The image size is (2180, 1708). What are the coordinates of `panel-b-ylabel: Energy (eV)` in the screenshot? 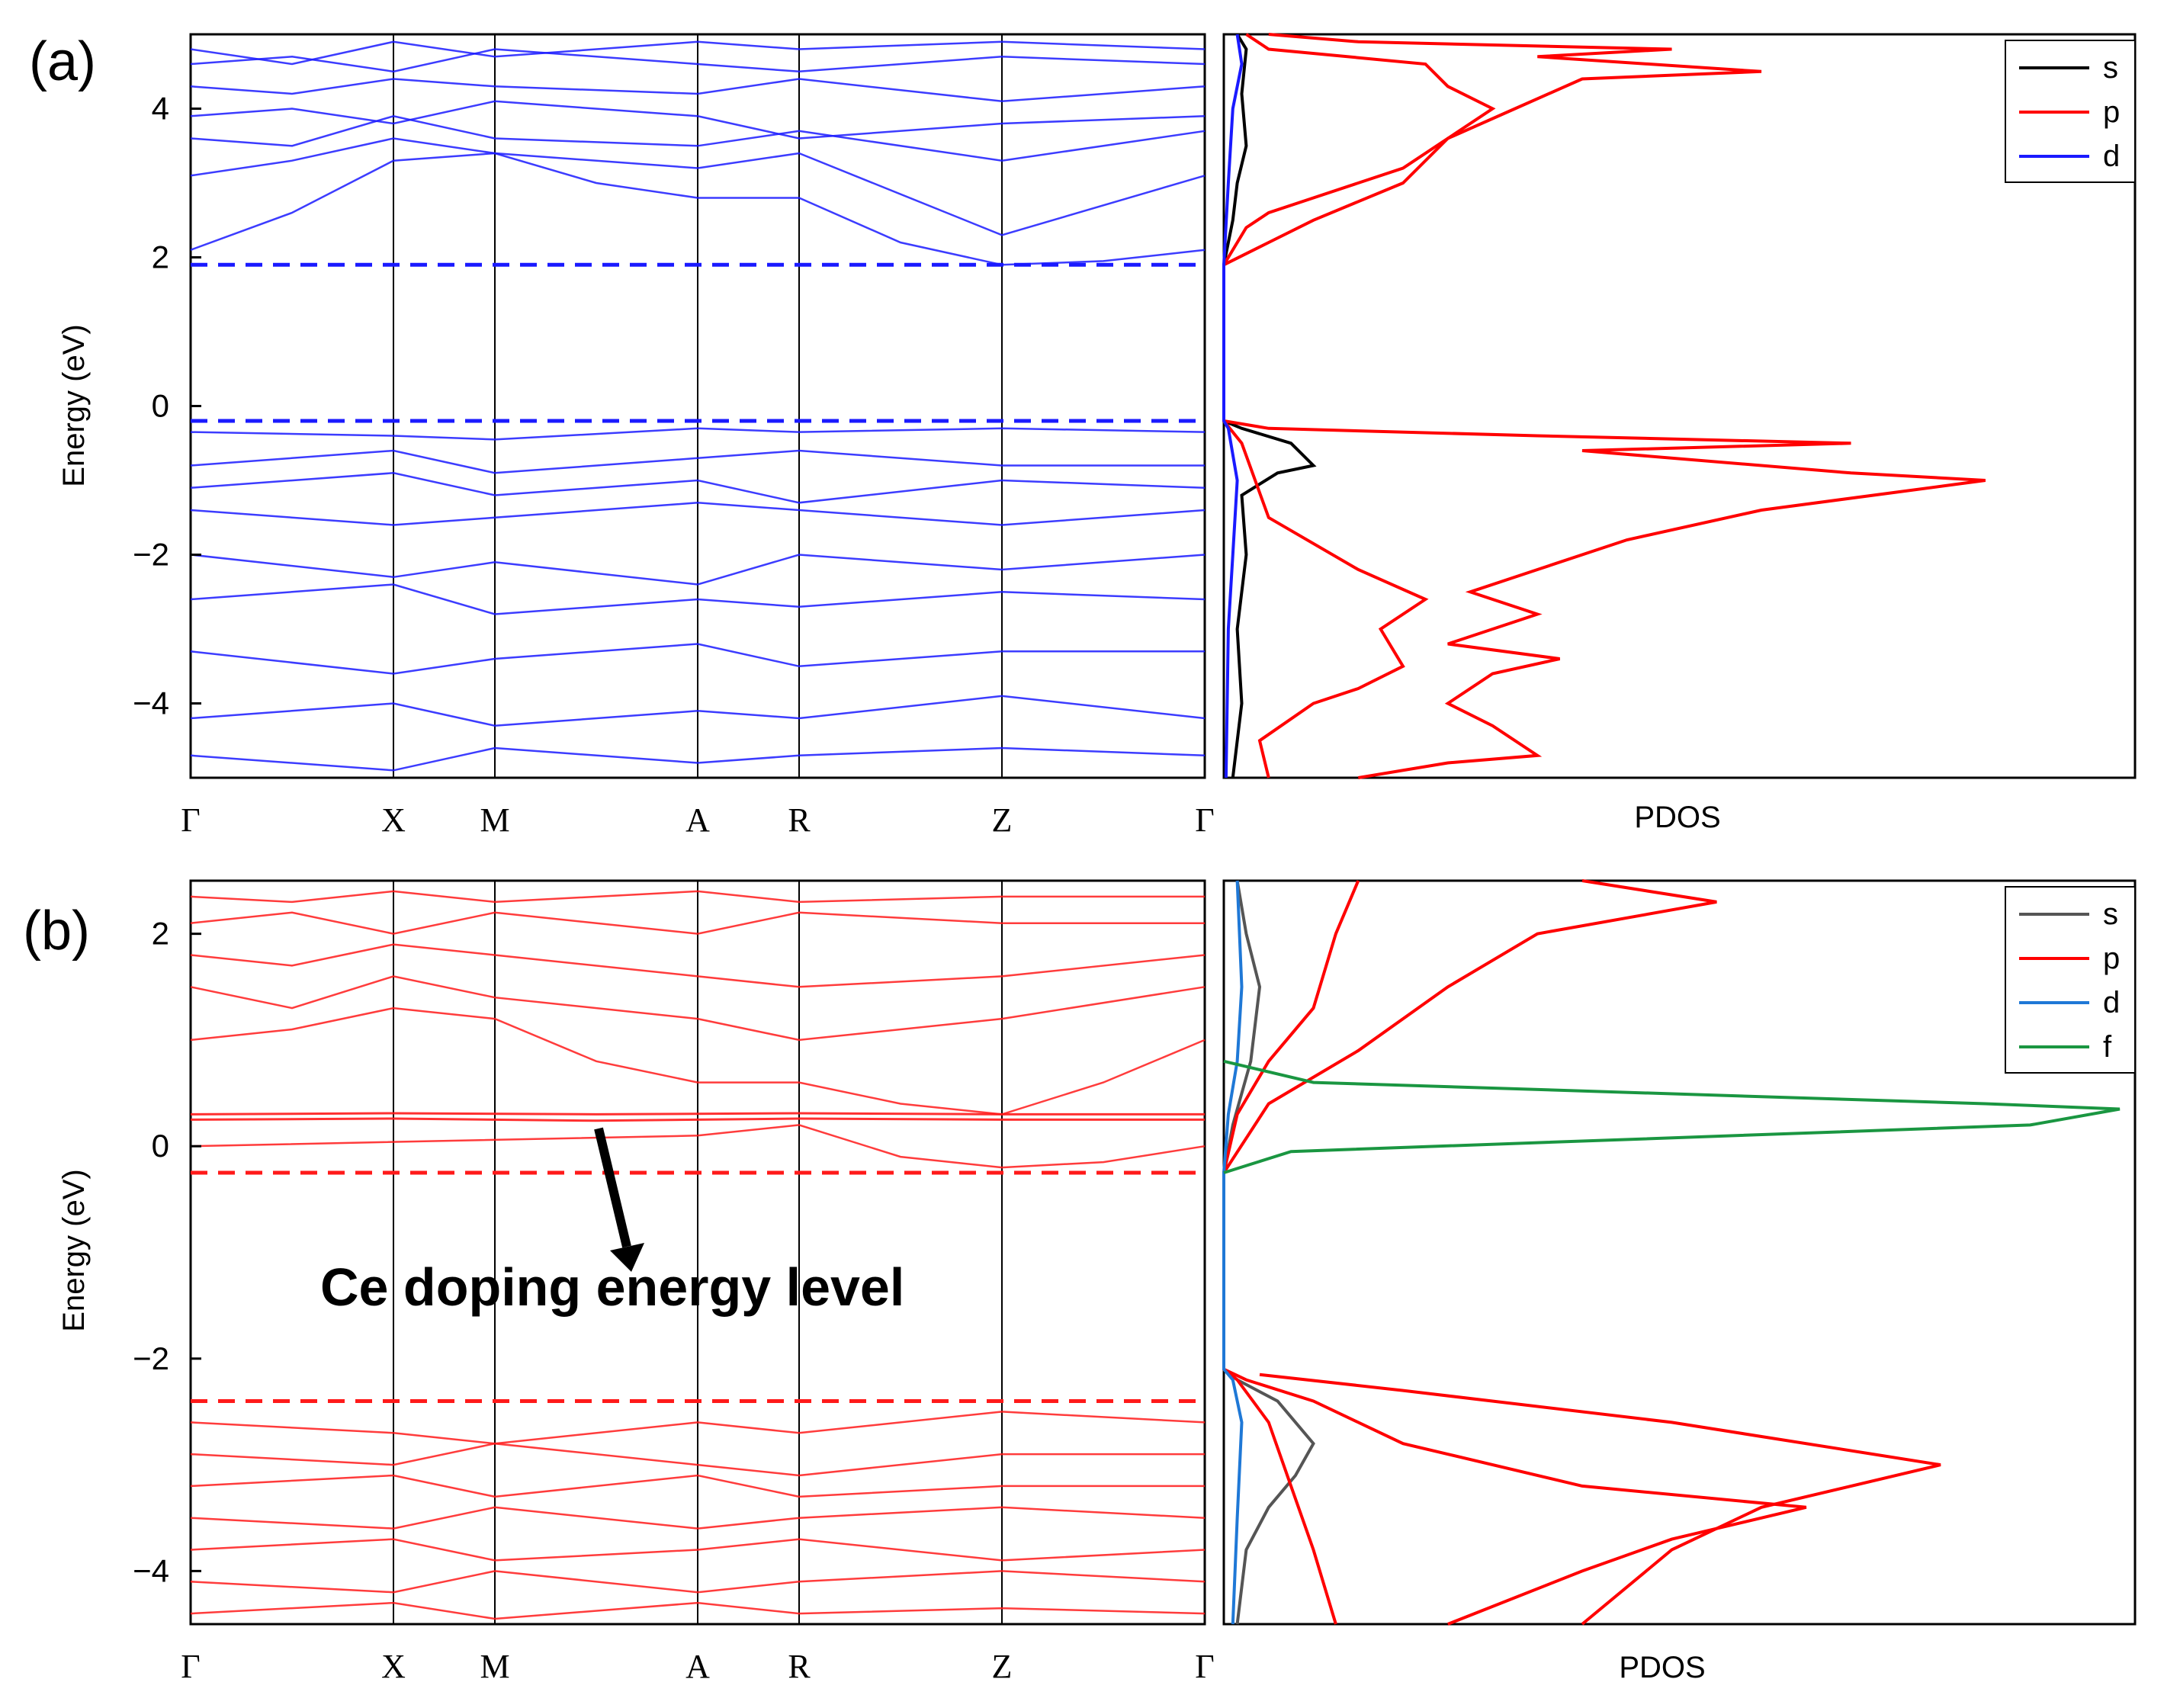 It's located at (74, 1250).